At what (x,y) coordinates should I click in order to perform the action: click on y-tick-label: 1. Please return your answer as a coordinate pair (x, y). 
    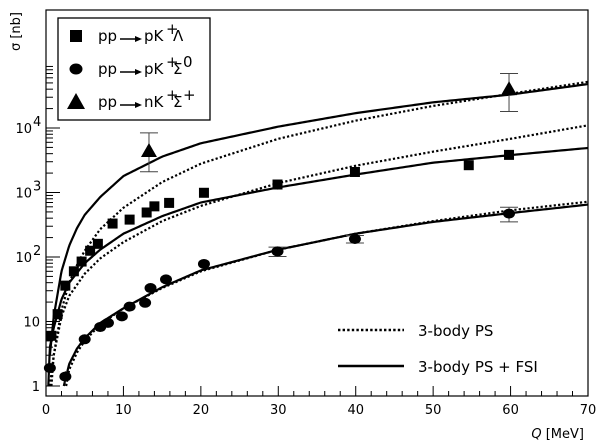
    Looking at the image, I should click on (36, 387).